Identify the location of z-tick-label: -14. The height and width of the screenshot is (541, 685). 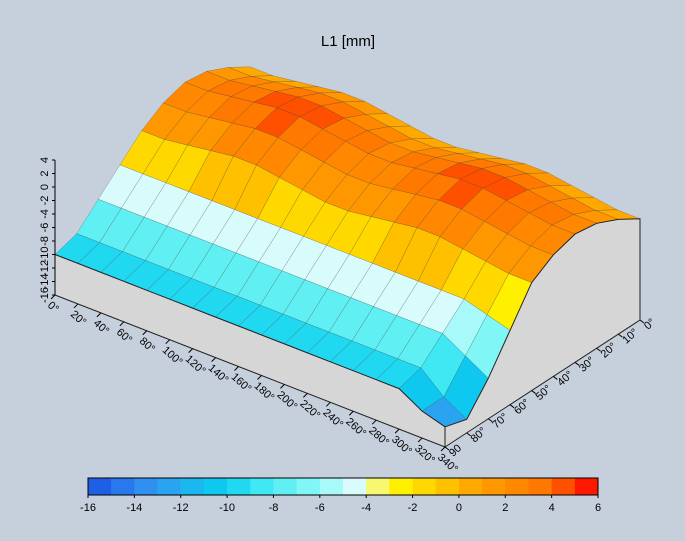
(45, 282).